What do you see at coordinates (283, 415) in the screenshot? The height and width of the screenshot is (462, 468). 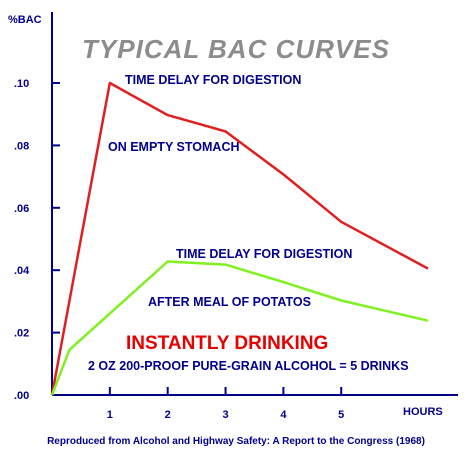 I see `x-tick-label: 4` at bounding box center [283, 415].